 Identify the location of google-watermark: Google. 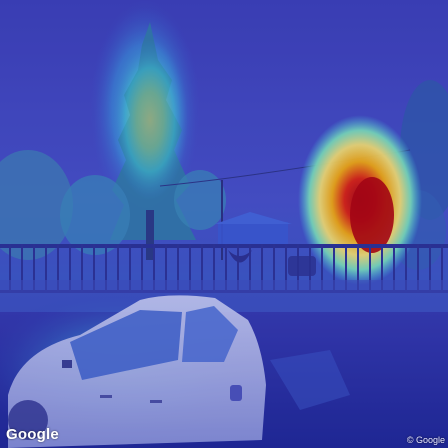
(32, 434).